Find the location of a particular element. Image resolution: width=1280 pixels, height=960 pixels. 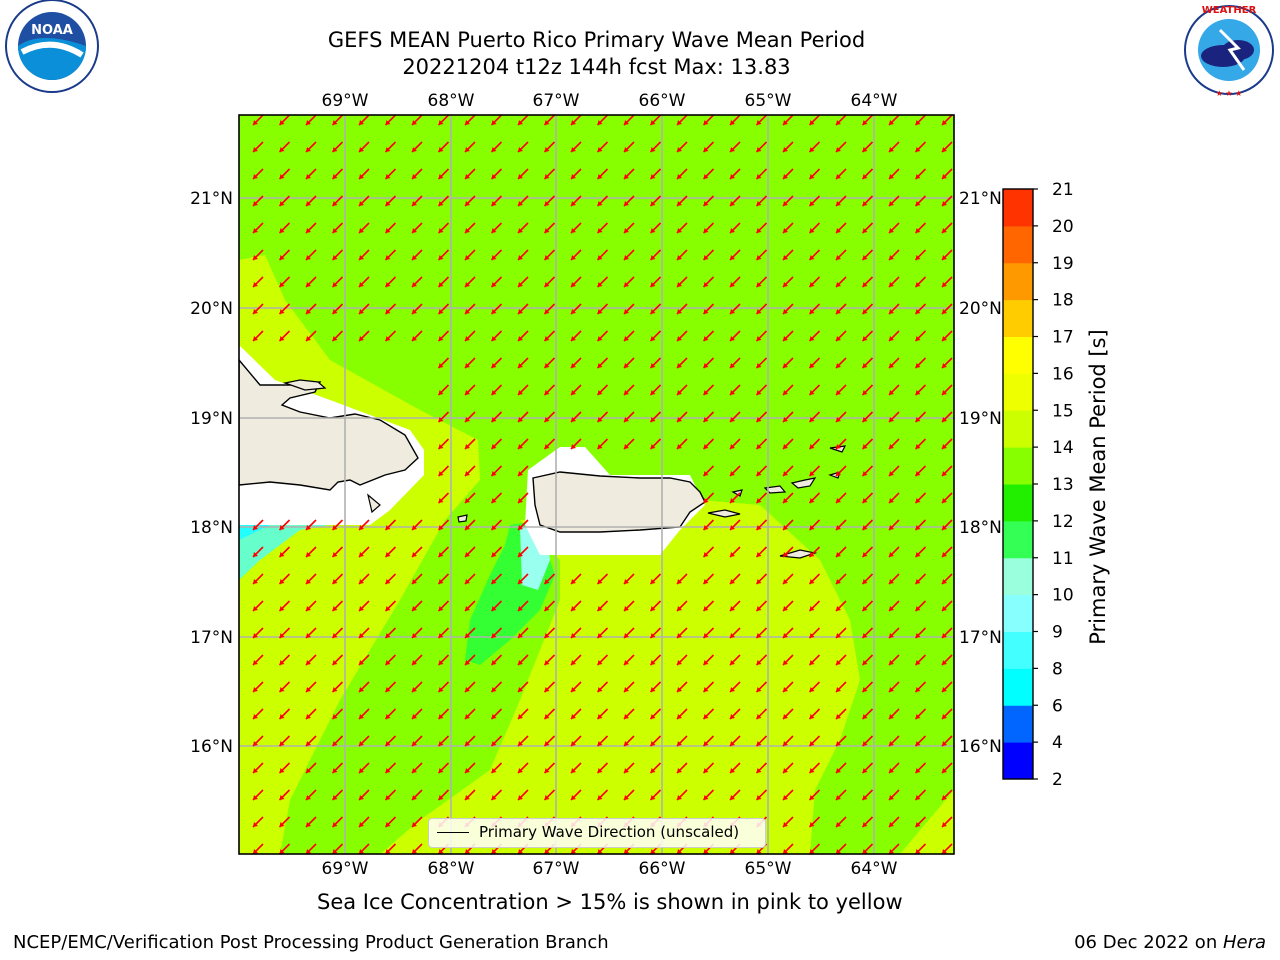

lon-tick-top: 64°W is located at coordinates (874, 101).